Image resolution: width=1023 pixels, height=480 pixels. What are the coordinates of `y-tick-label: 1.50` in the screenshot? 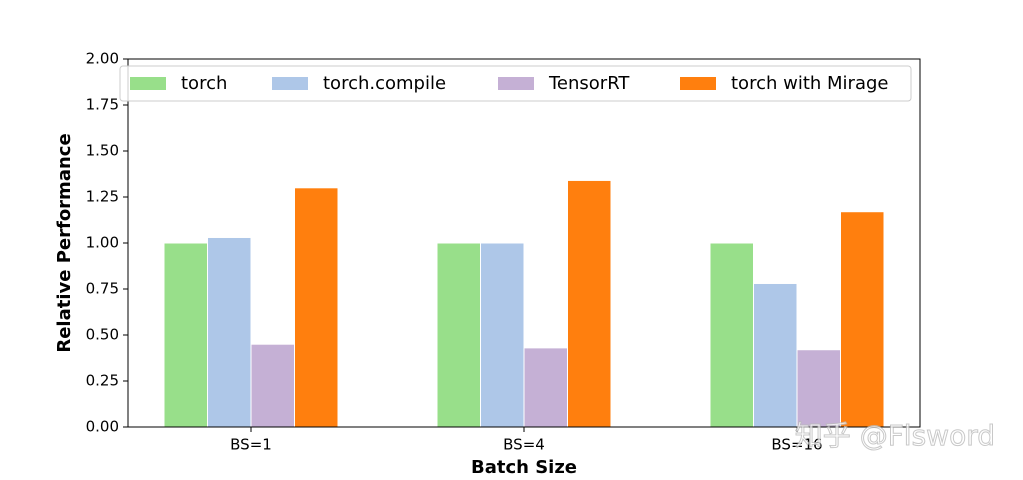 It's located at (102, 151).